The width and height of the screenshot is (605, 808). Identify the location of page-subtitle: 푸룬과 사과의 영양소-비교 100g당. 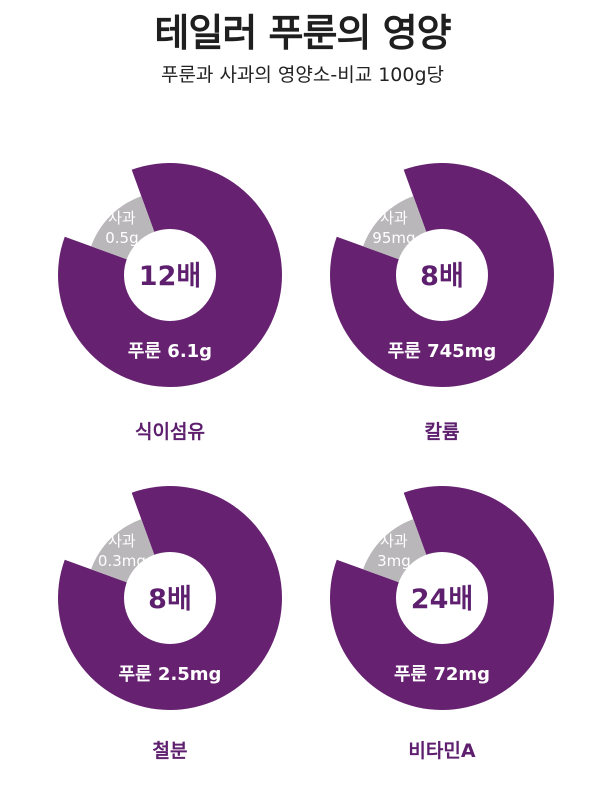
(302, 75).